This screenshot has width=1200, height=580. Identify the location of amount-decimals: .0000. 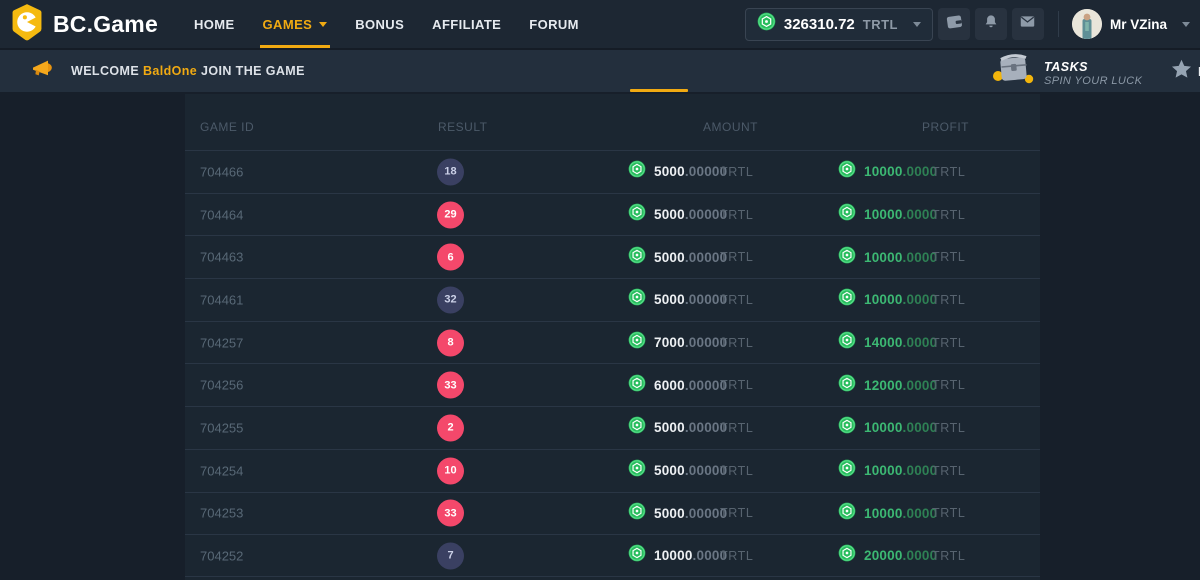
(710, 556).